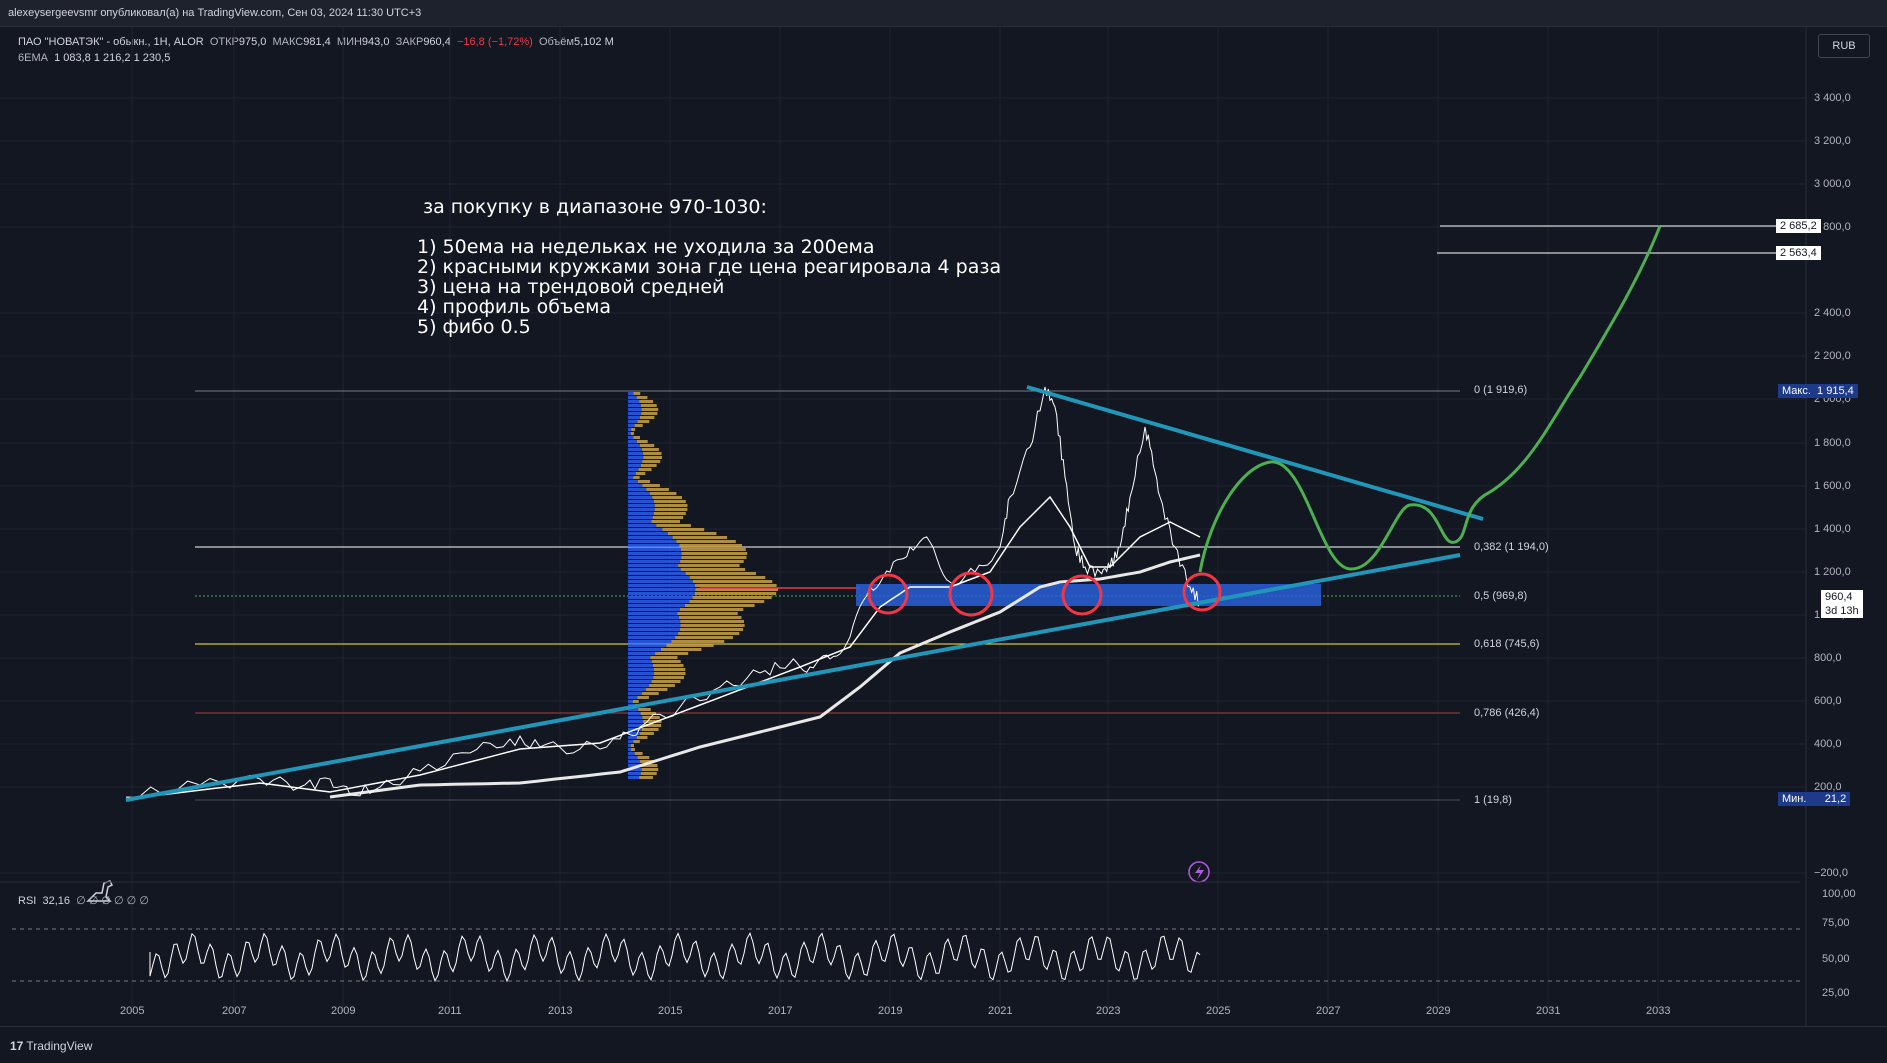 The width and height of the screenshot is (1887, 1063). I want to click on time-axis-label: 2019, so click(890, 1011).